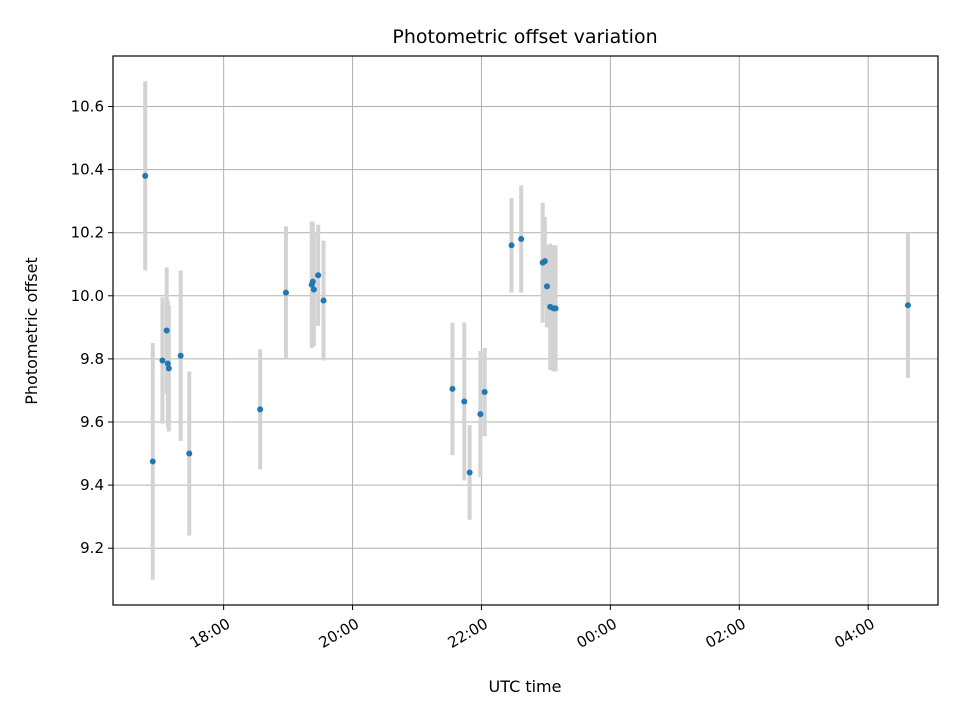 Image resolution: width=960 pixels, height=720 pixels. Describe the element at coordinates (92, 359) in the screenshot. I see `y-tick-label: 9.8` at that location.